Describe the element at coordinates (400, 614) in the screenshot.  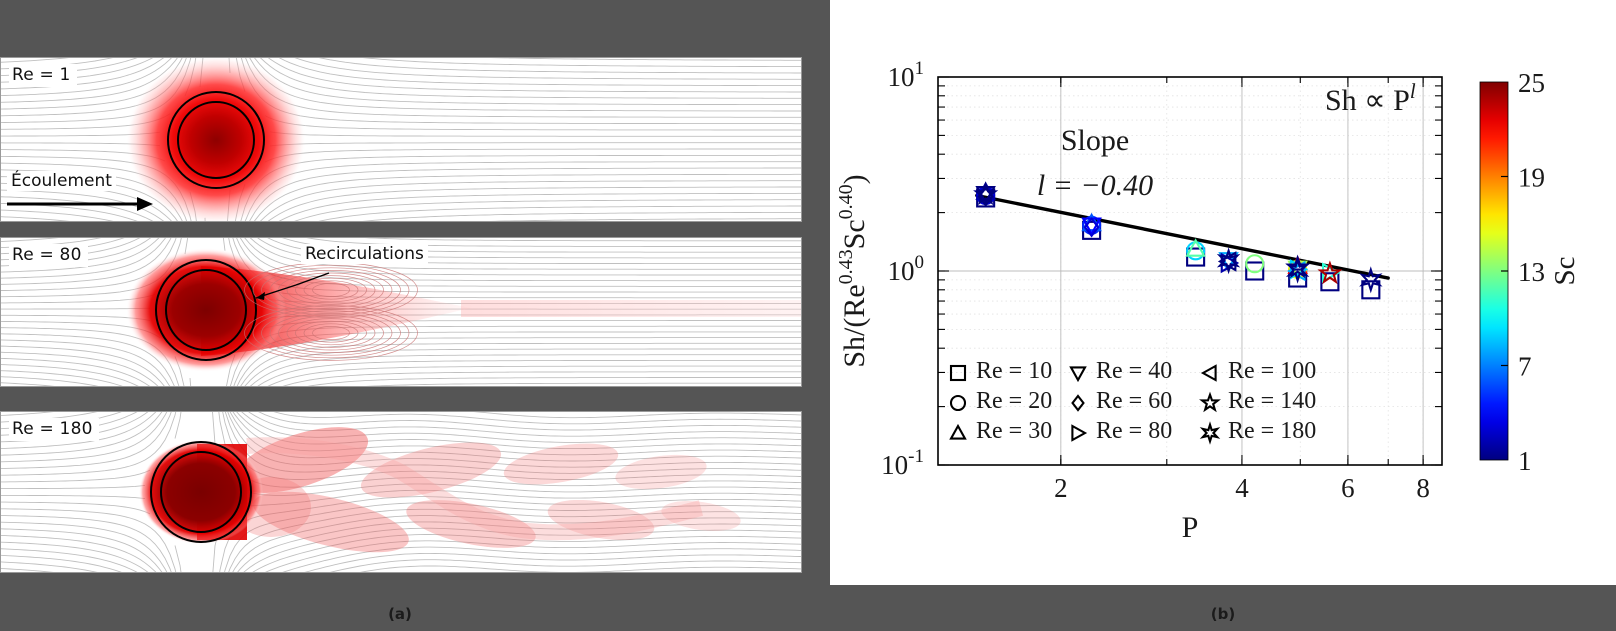
I see `subfigure-label-a: (a)` at that location.